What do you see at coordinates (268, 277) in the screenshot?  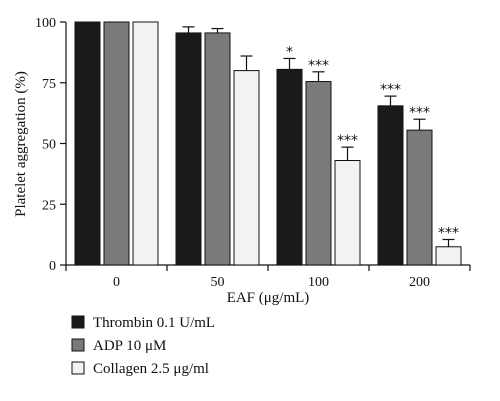 I see `x-ticks: 0 50 100 200` at bounding box center [268, 277].